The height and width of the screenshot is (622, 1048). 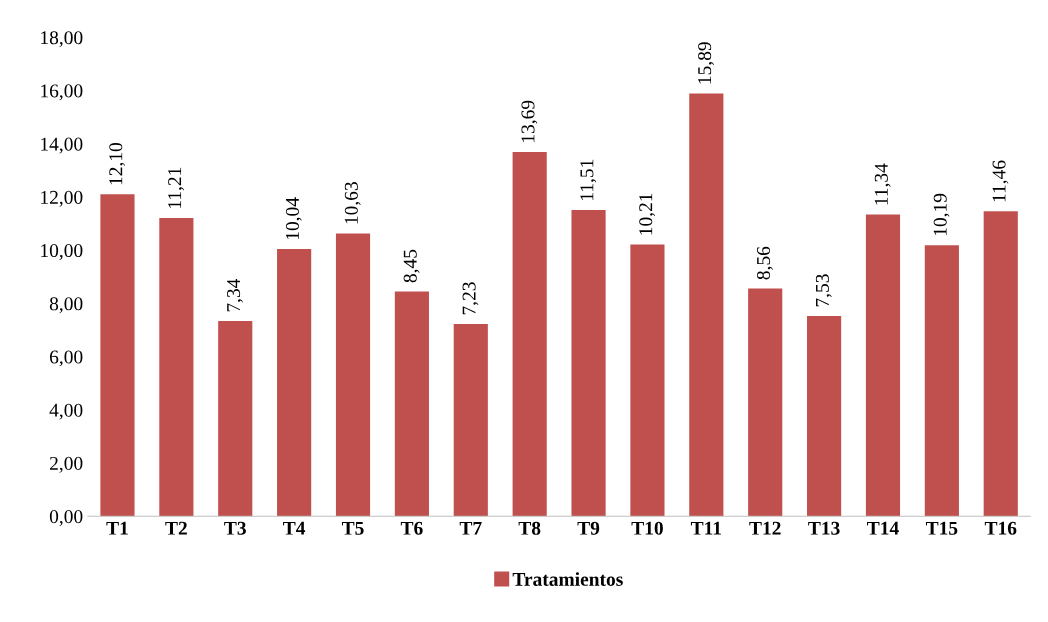 What do you see at coordinates (647, 214) in the screenshot?
I see `data-label: 10,21` at bounding box center [647, 214].